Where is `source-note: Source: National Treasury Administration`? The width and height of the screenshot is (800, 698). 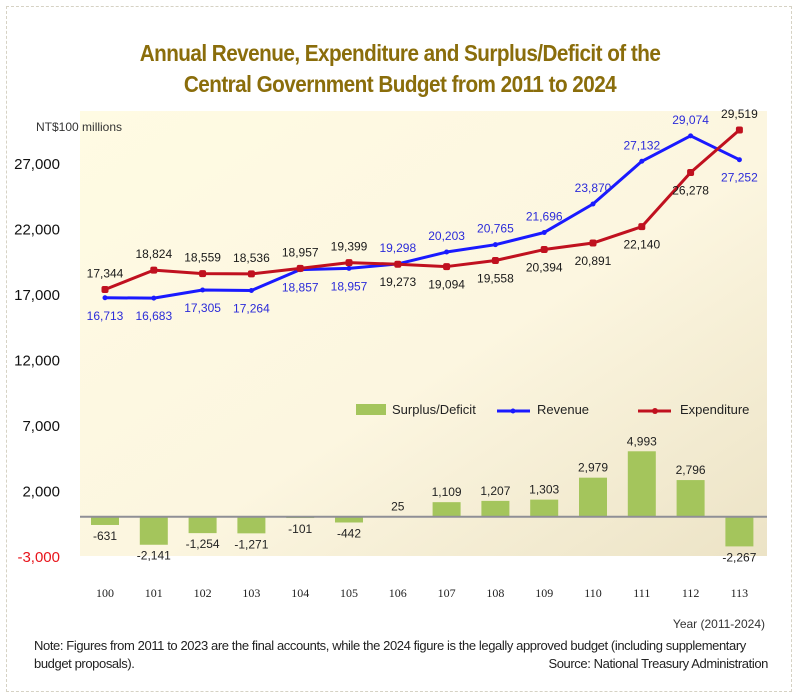 source-note: Source: National Treasury Administration is located at coordinates (658, 663).